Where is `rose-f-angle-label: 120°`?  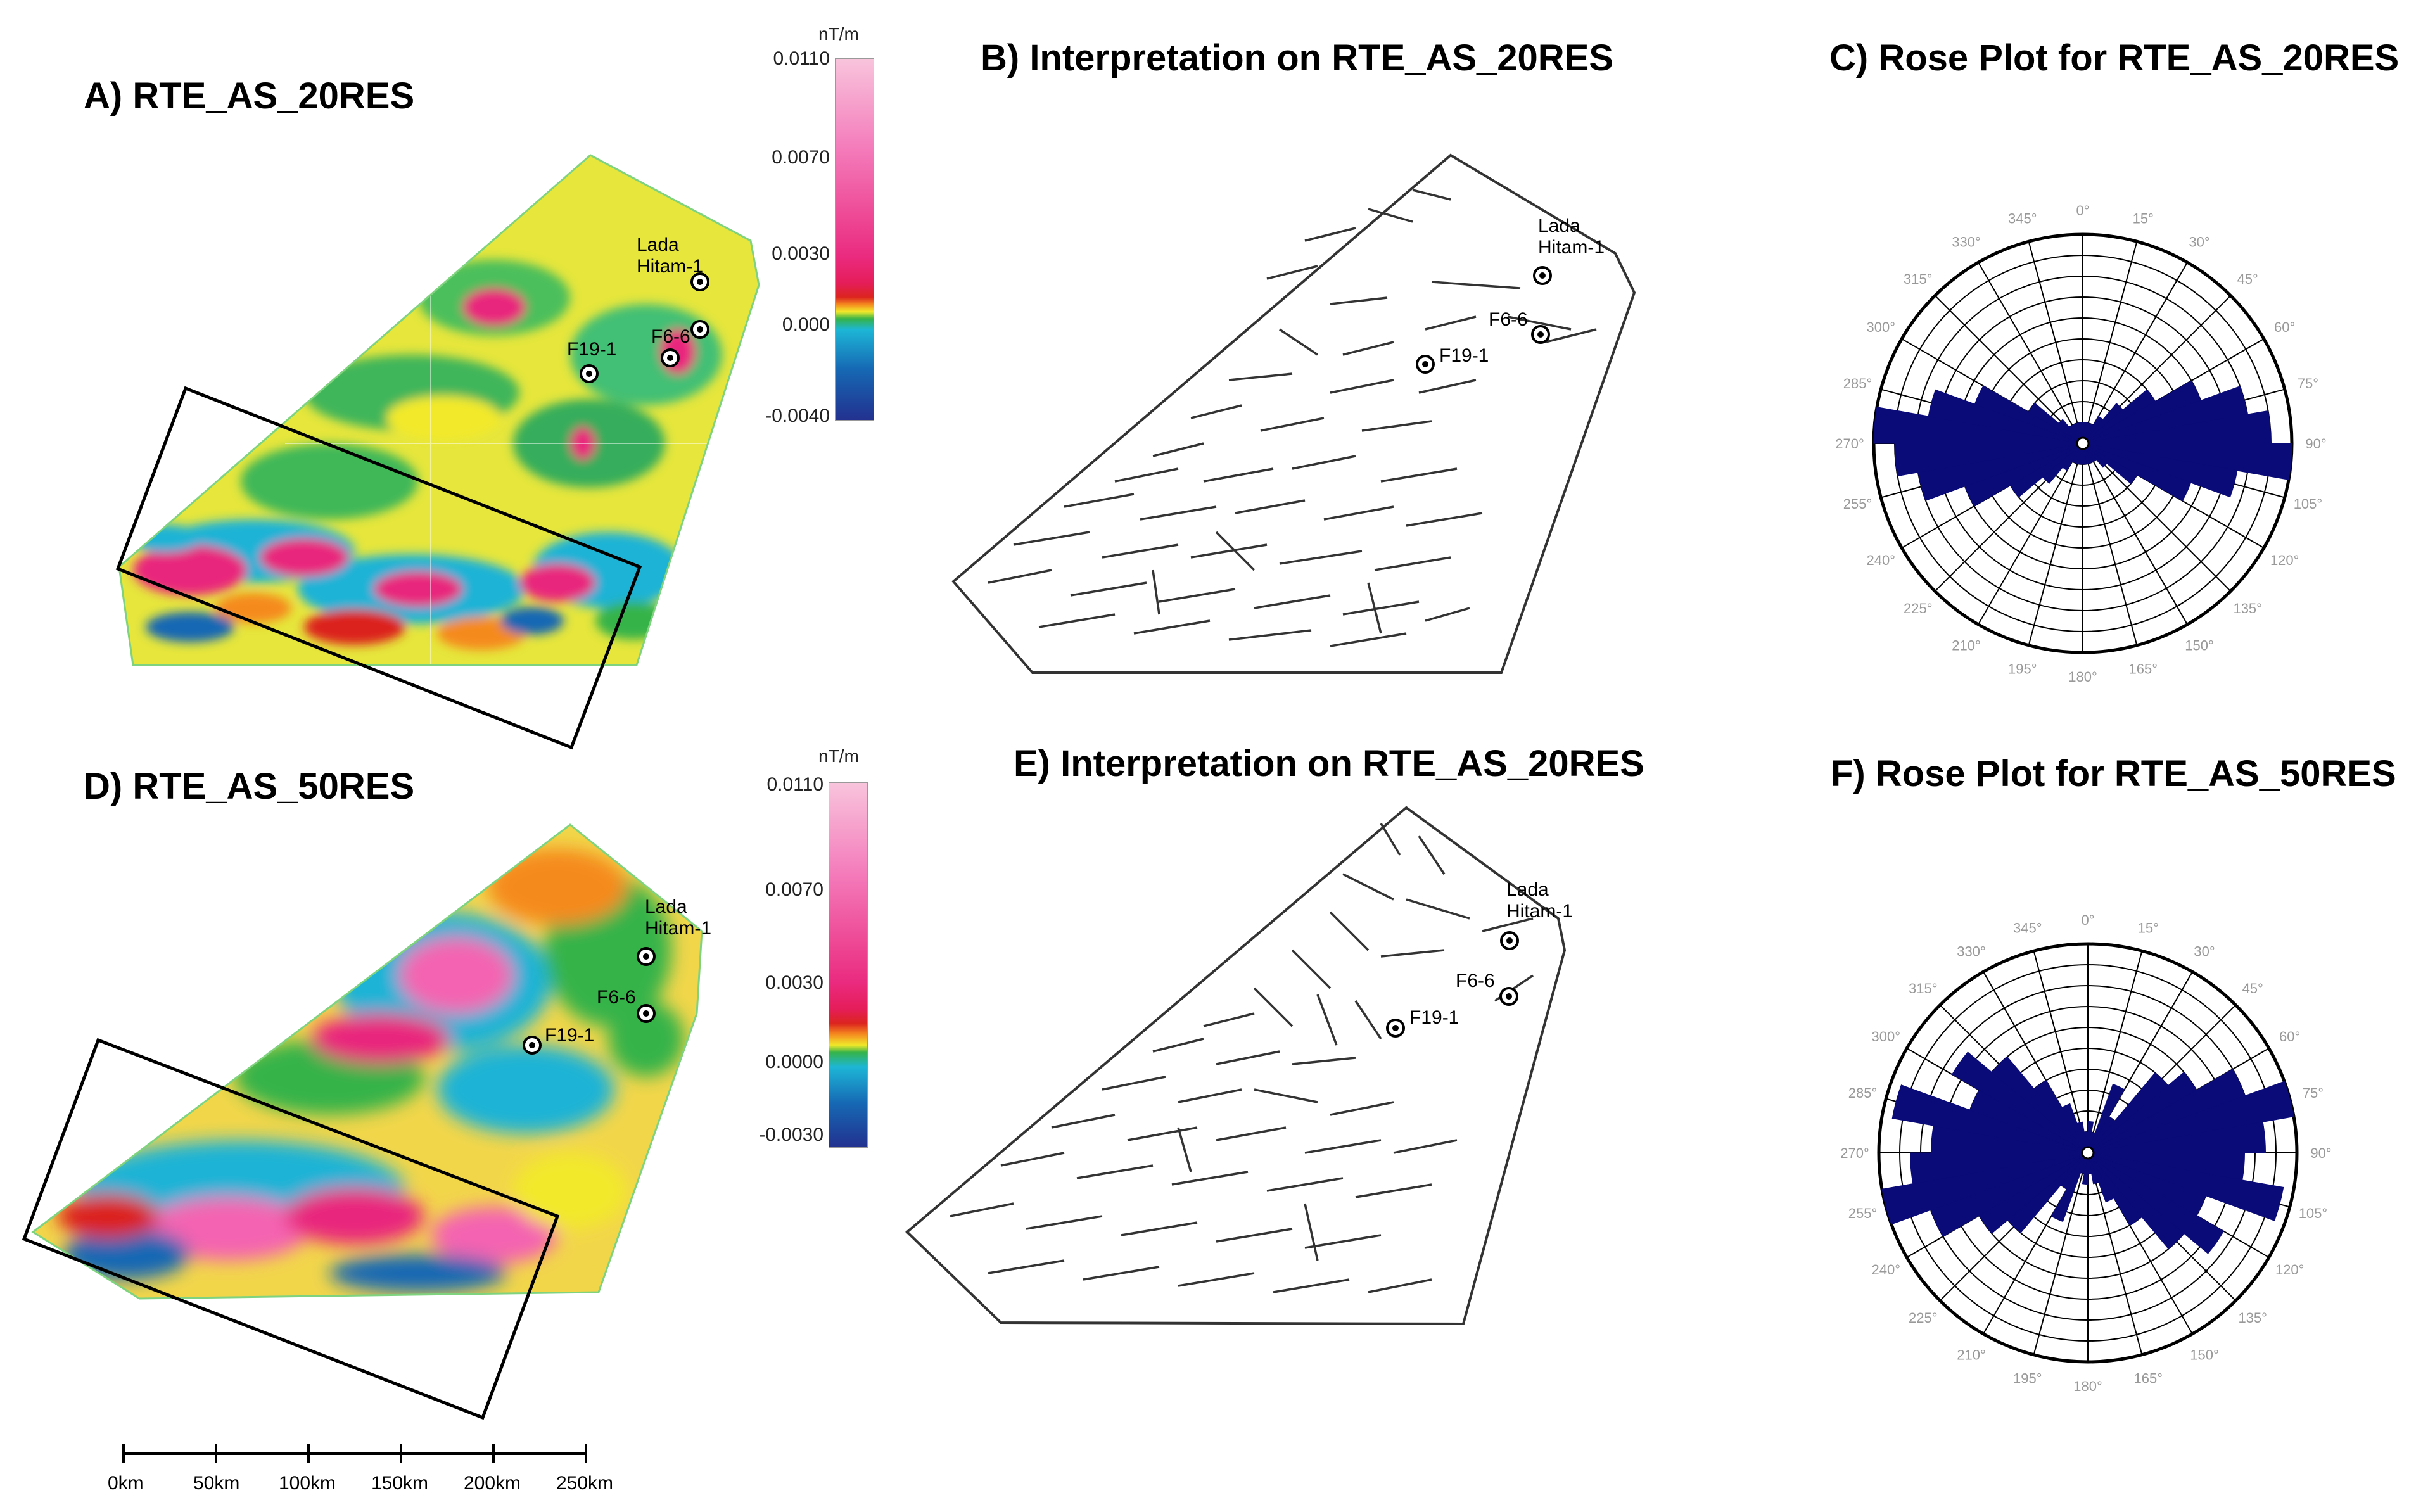 rose-f-angle-label: 120° is located at coordinates (2290, 1270).